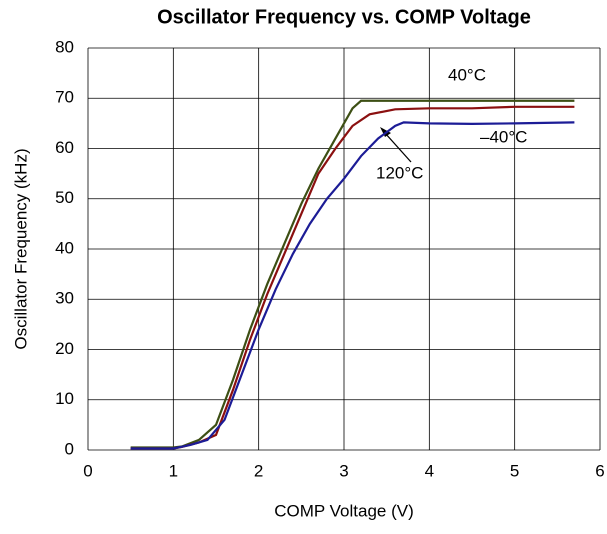  What do you see at coordinates (599, 470) in the screenshot?
I see `x-tick-label: 6` at bounding box center [599, 470].